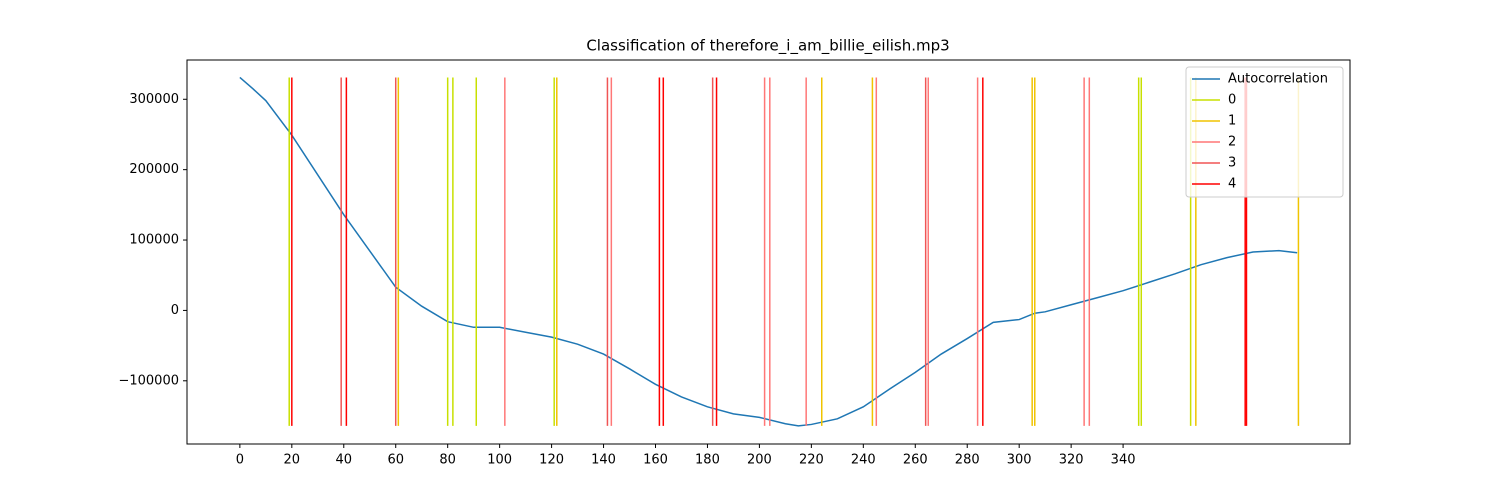 Image resolution: width=1500 pixels, height=500 pixels. What do you see at coordinates (1232, 184) in the screenshot?
I see `legend-label: 4` at bounding box center [1232, 184].